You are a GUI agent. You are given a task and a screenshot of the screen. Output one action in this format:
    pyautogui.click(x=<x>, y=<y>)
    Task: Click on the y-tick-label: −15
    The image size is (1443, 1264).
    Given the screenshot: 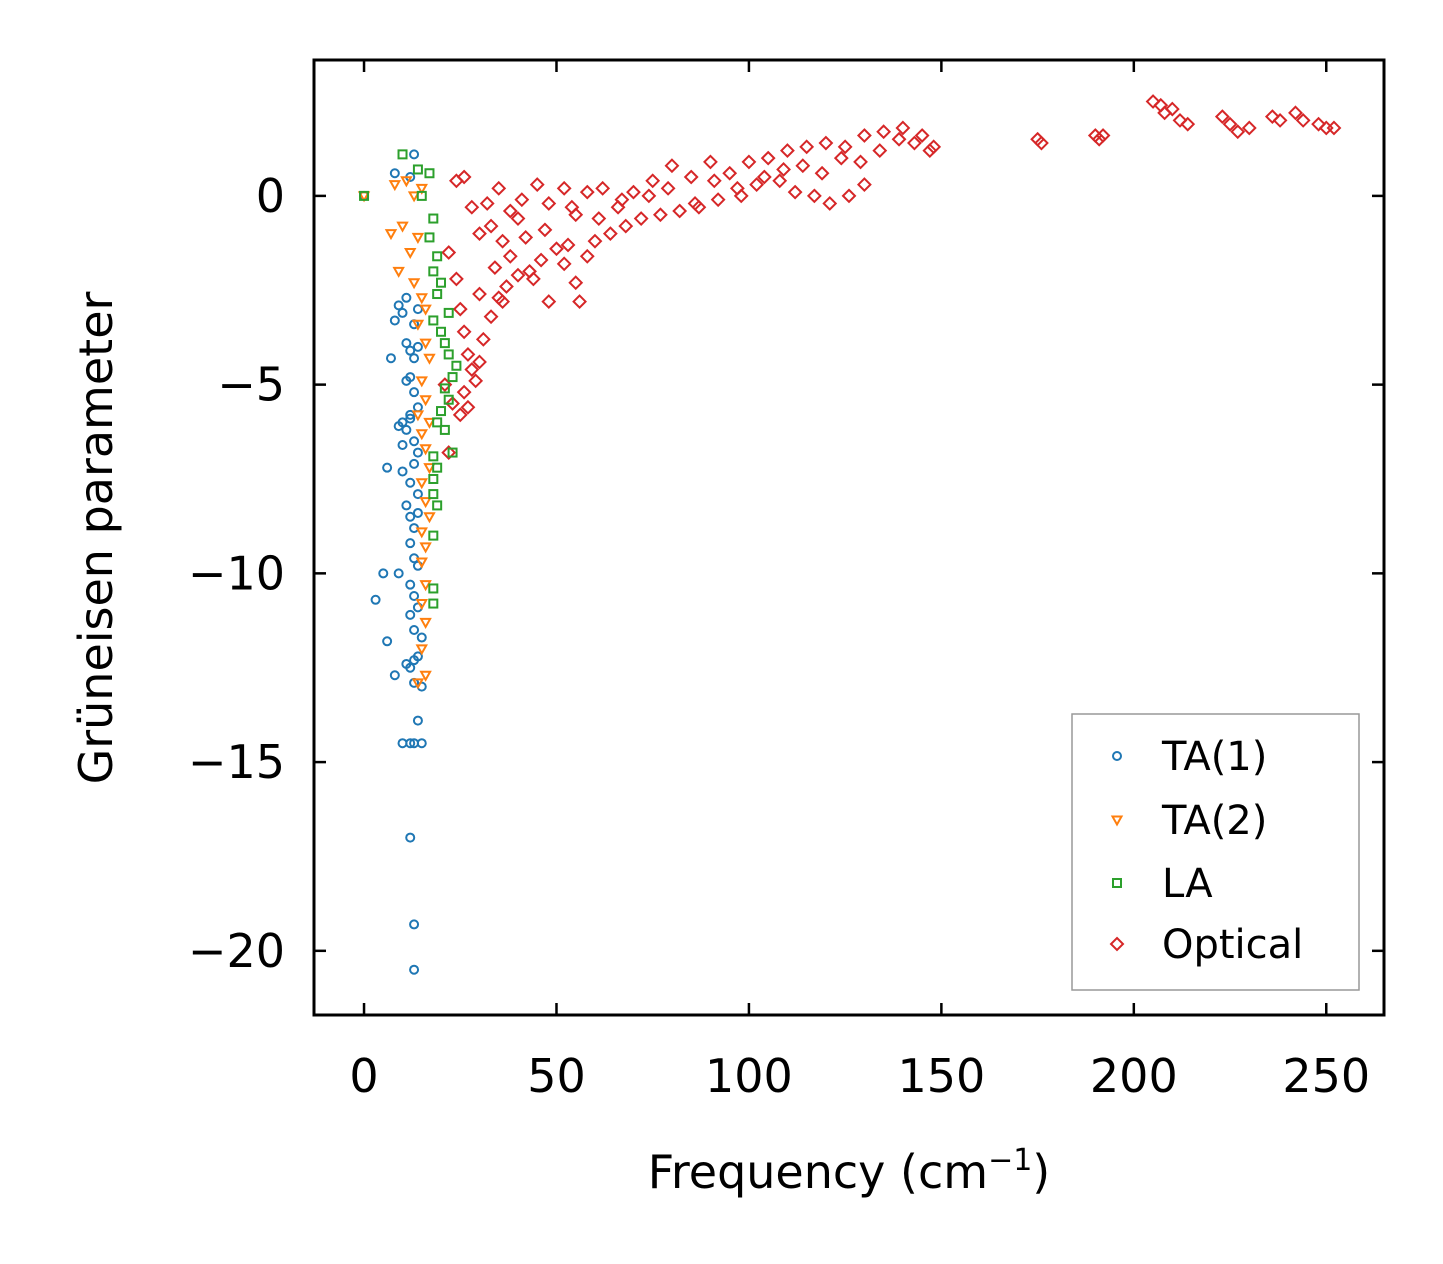 What is the action you would take?
    pyautogui.click(x=236, y=762)
    